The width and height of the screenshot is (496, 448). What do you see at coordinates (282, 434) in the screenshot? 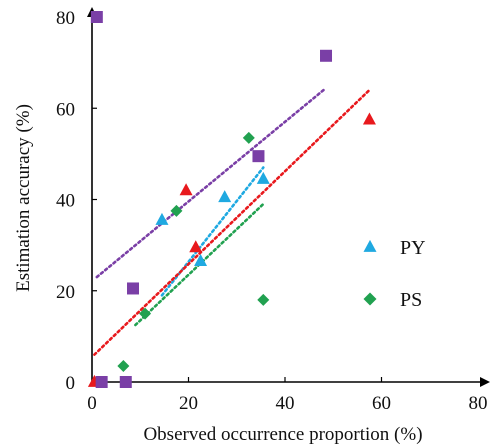
I see `x-axis-label: Observed occurrence proportion (%)` at bounding box center [282, 434].